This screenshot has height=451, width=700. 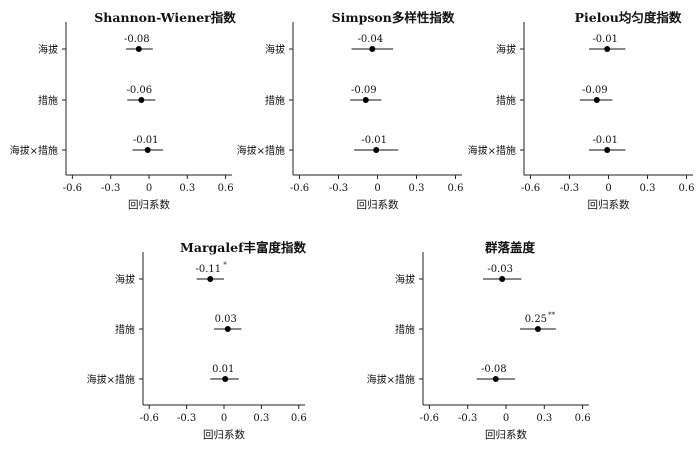 I want to click on panel-title: Margalef丰富度指数, so click(x=243, y=247).